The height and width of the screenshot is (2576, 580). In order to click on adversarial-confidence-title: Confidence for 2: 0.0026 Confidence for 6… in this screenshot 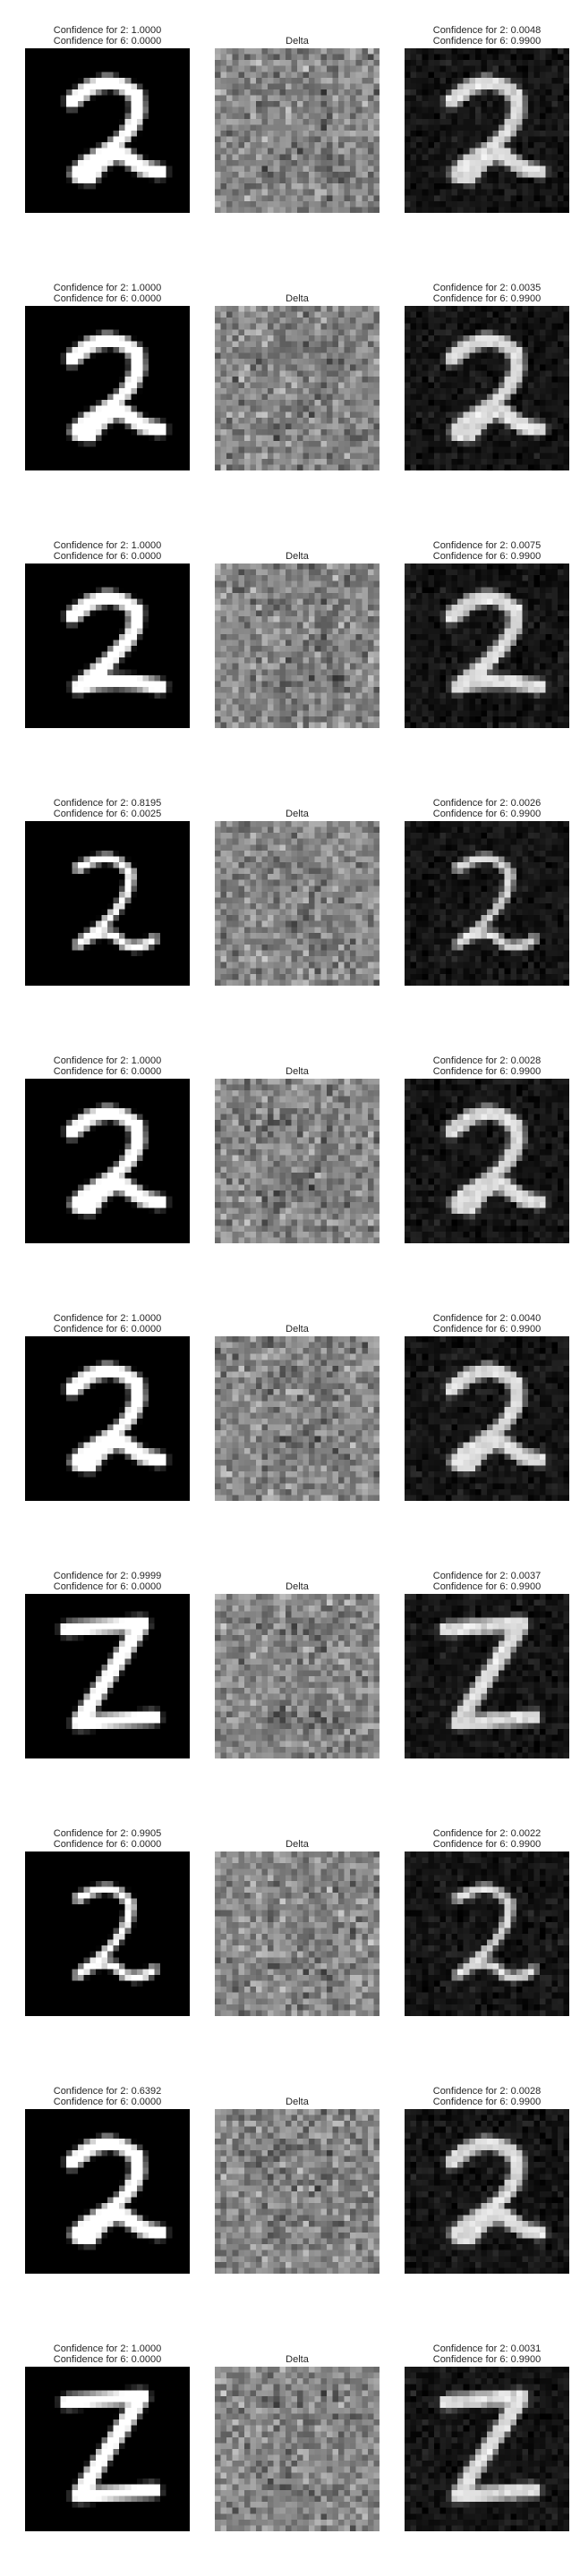, I will do `click(479, 808)`.